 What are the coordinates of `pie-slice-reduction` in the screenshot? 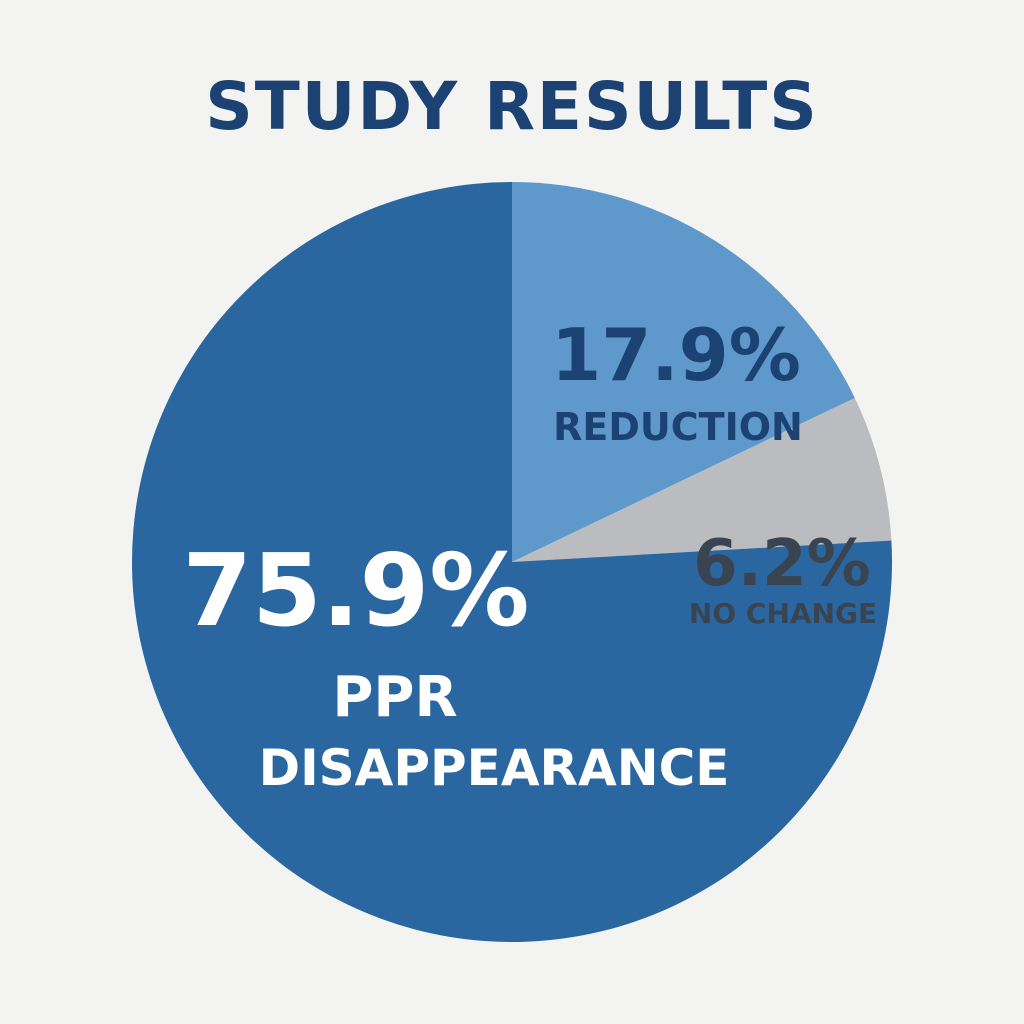 It's located at (683, 372).